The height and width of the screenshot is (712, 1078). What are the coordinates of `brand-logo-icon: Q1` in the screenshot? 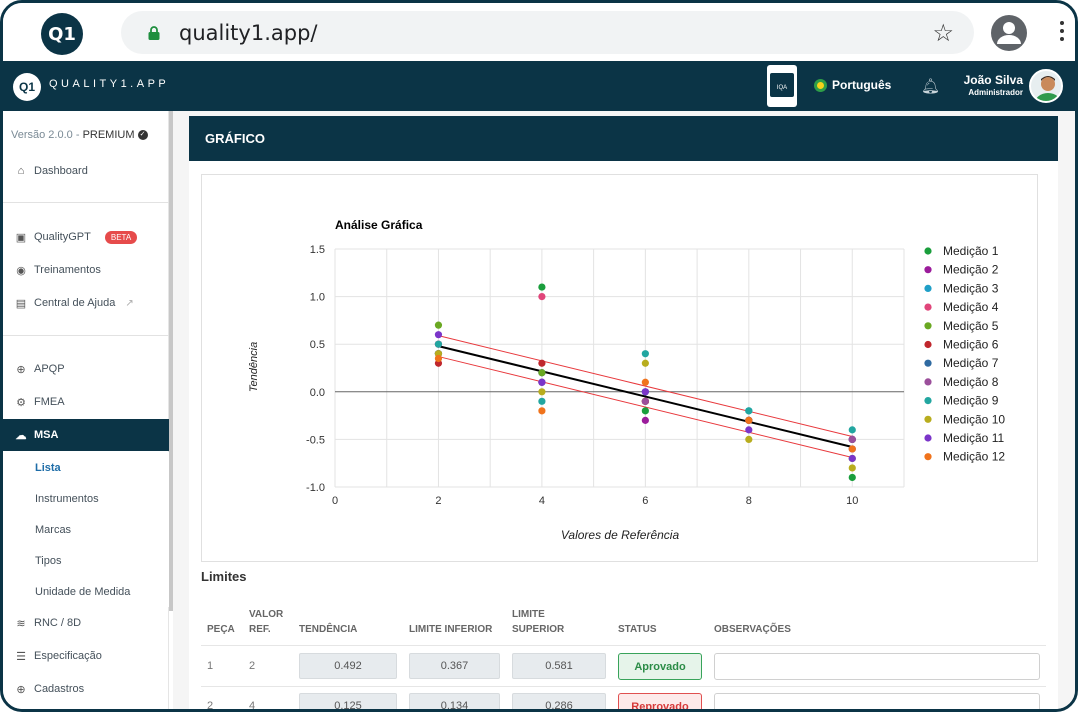 It's located at (27, 87).